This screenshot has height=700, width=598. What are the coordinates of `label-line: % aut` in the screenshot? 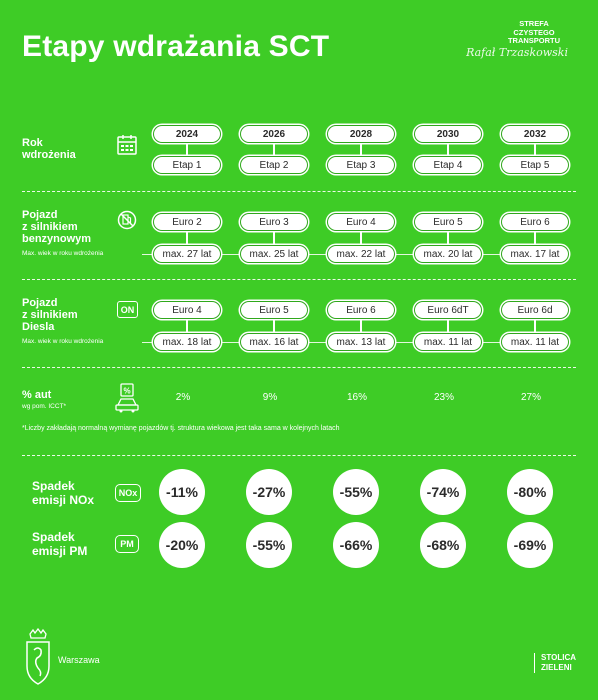 It's located at (37, 395).